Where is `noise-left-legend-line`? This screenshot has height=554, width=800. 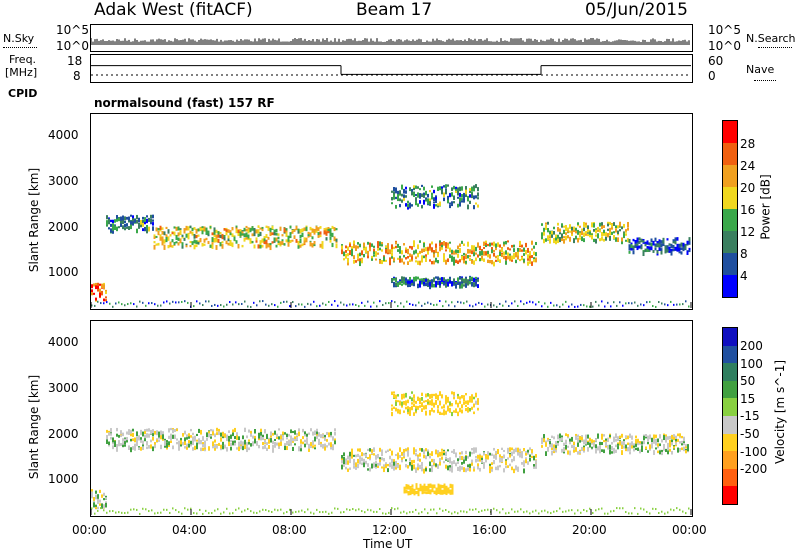
noise-left-legend-line is located at coordinates (20, 47).